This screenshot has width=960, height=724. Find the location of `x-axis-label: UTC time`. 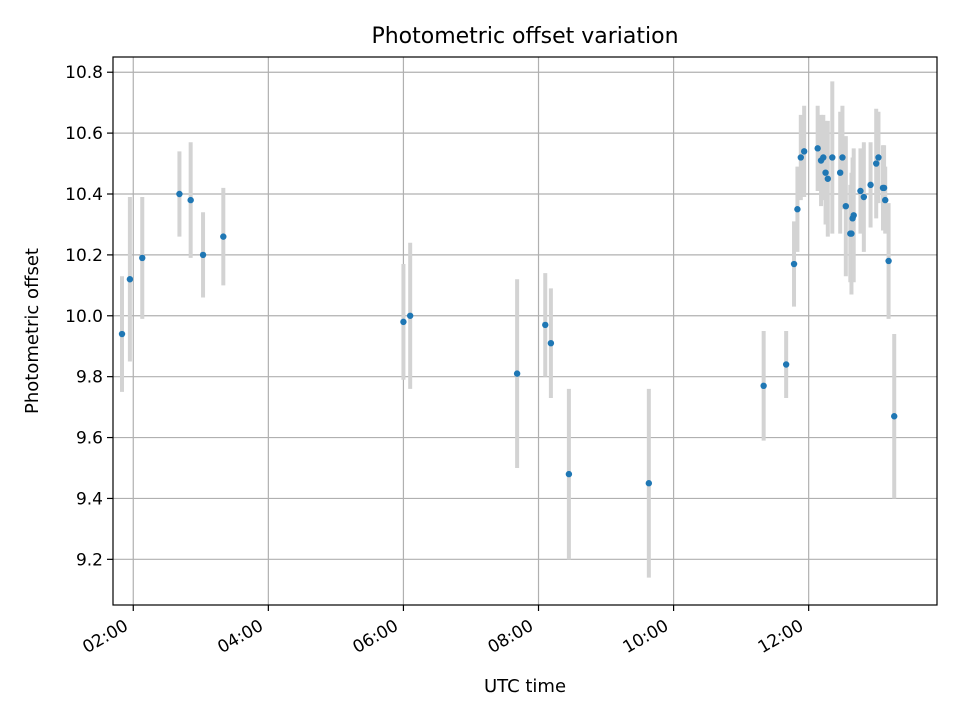

x-axis-label: UTC time is located at coordinates (525, 686).